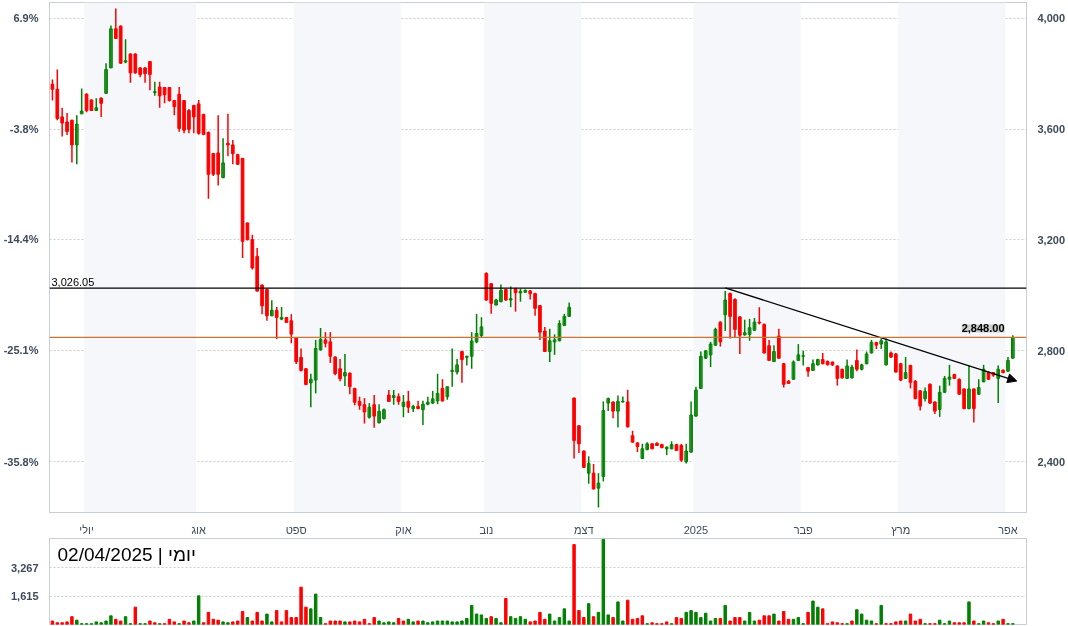 This screenshot has height=626, width=1068. What do you see at coordinates (983, 328) in the screenshot?
I see `ref-line-label: 2,848.00` at bounding box center [983, 328].